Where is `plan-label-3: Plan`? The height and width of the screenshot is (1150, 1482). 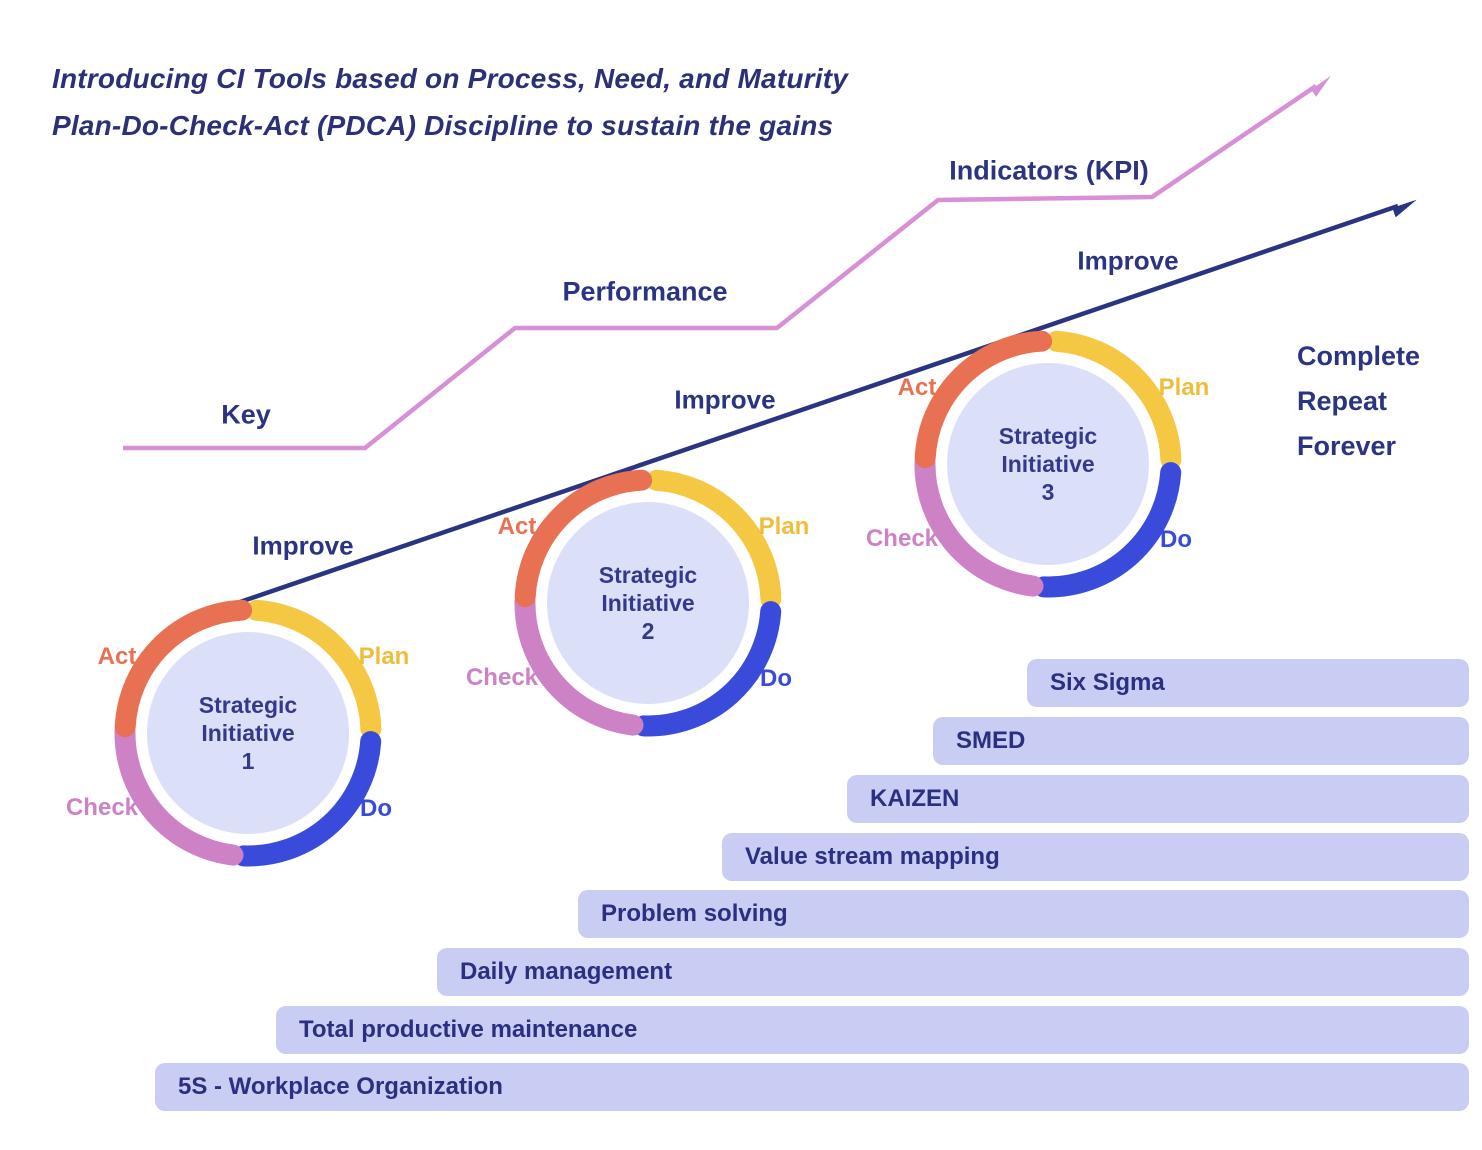
plan-label-3: Plan is located at coordinates (1184, 387).